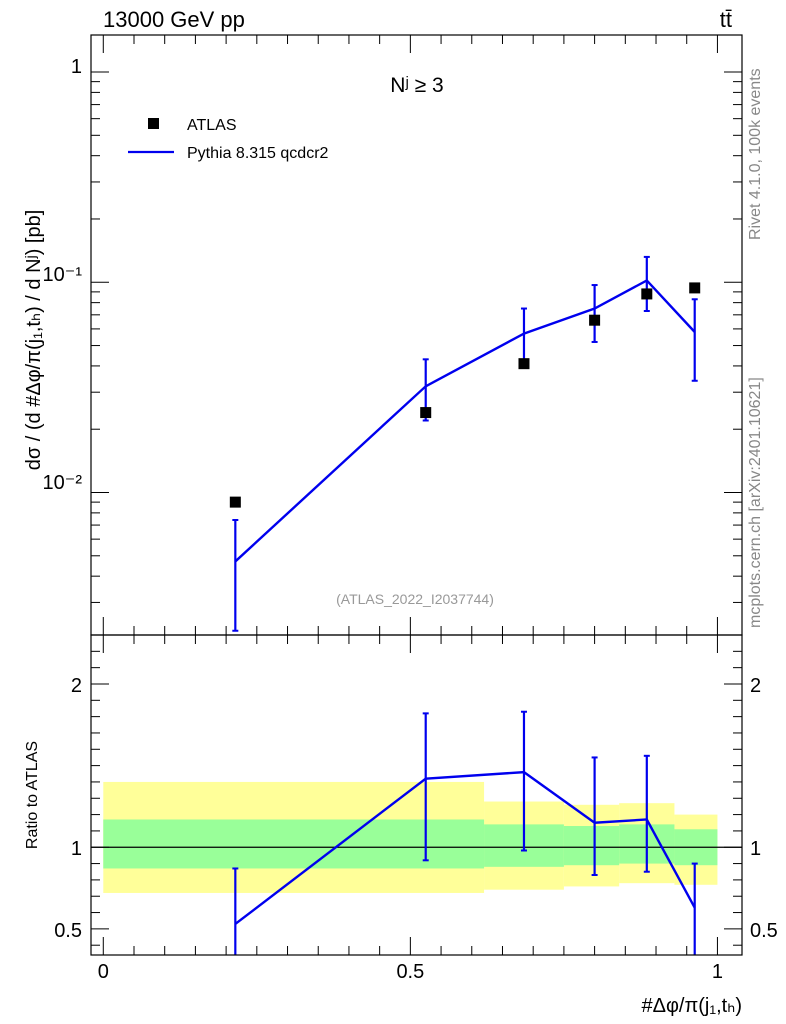 The width and height of the screenshot is (786, 1024). What do you see at coordinates (103, 972) in the screenshot?
I see `x-tick-label: 0` at bounding box center [103, 972].